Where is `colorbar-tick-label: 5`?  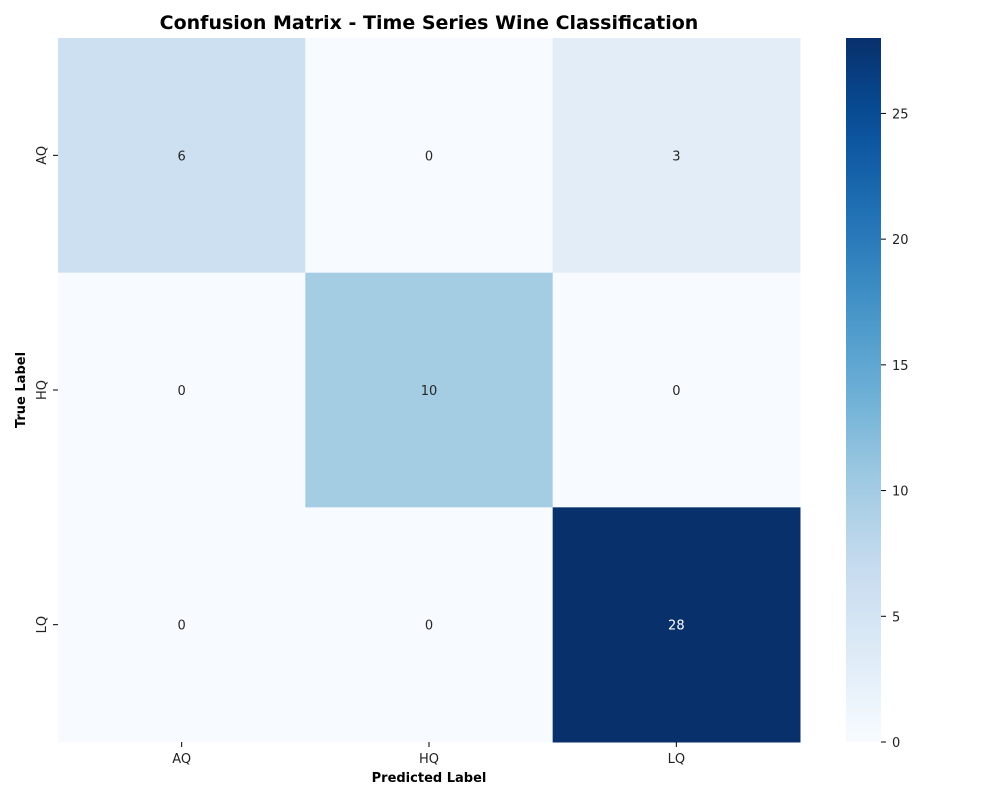
colorbar-tick-label: 5 is located at coordinates (896, 617).